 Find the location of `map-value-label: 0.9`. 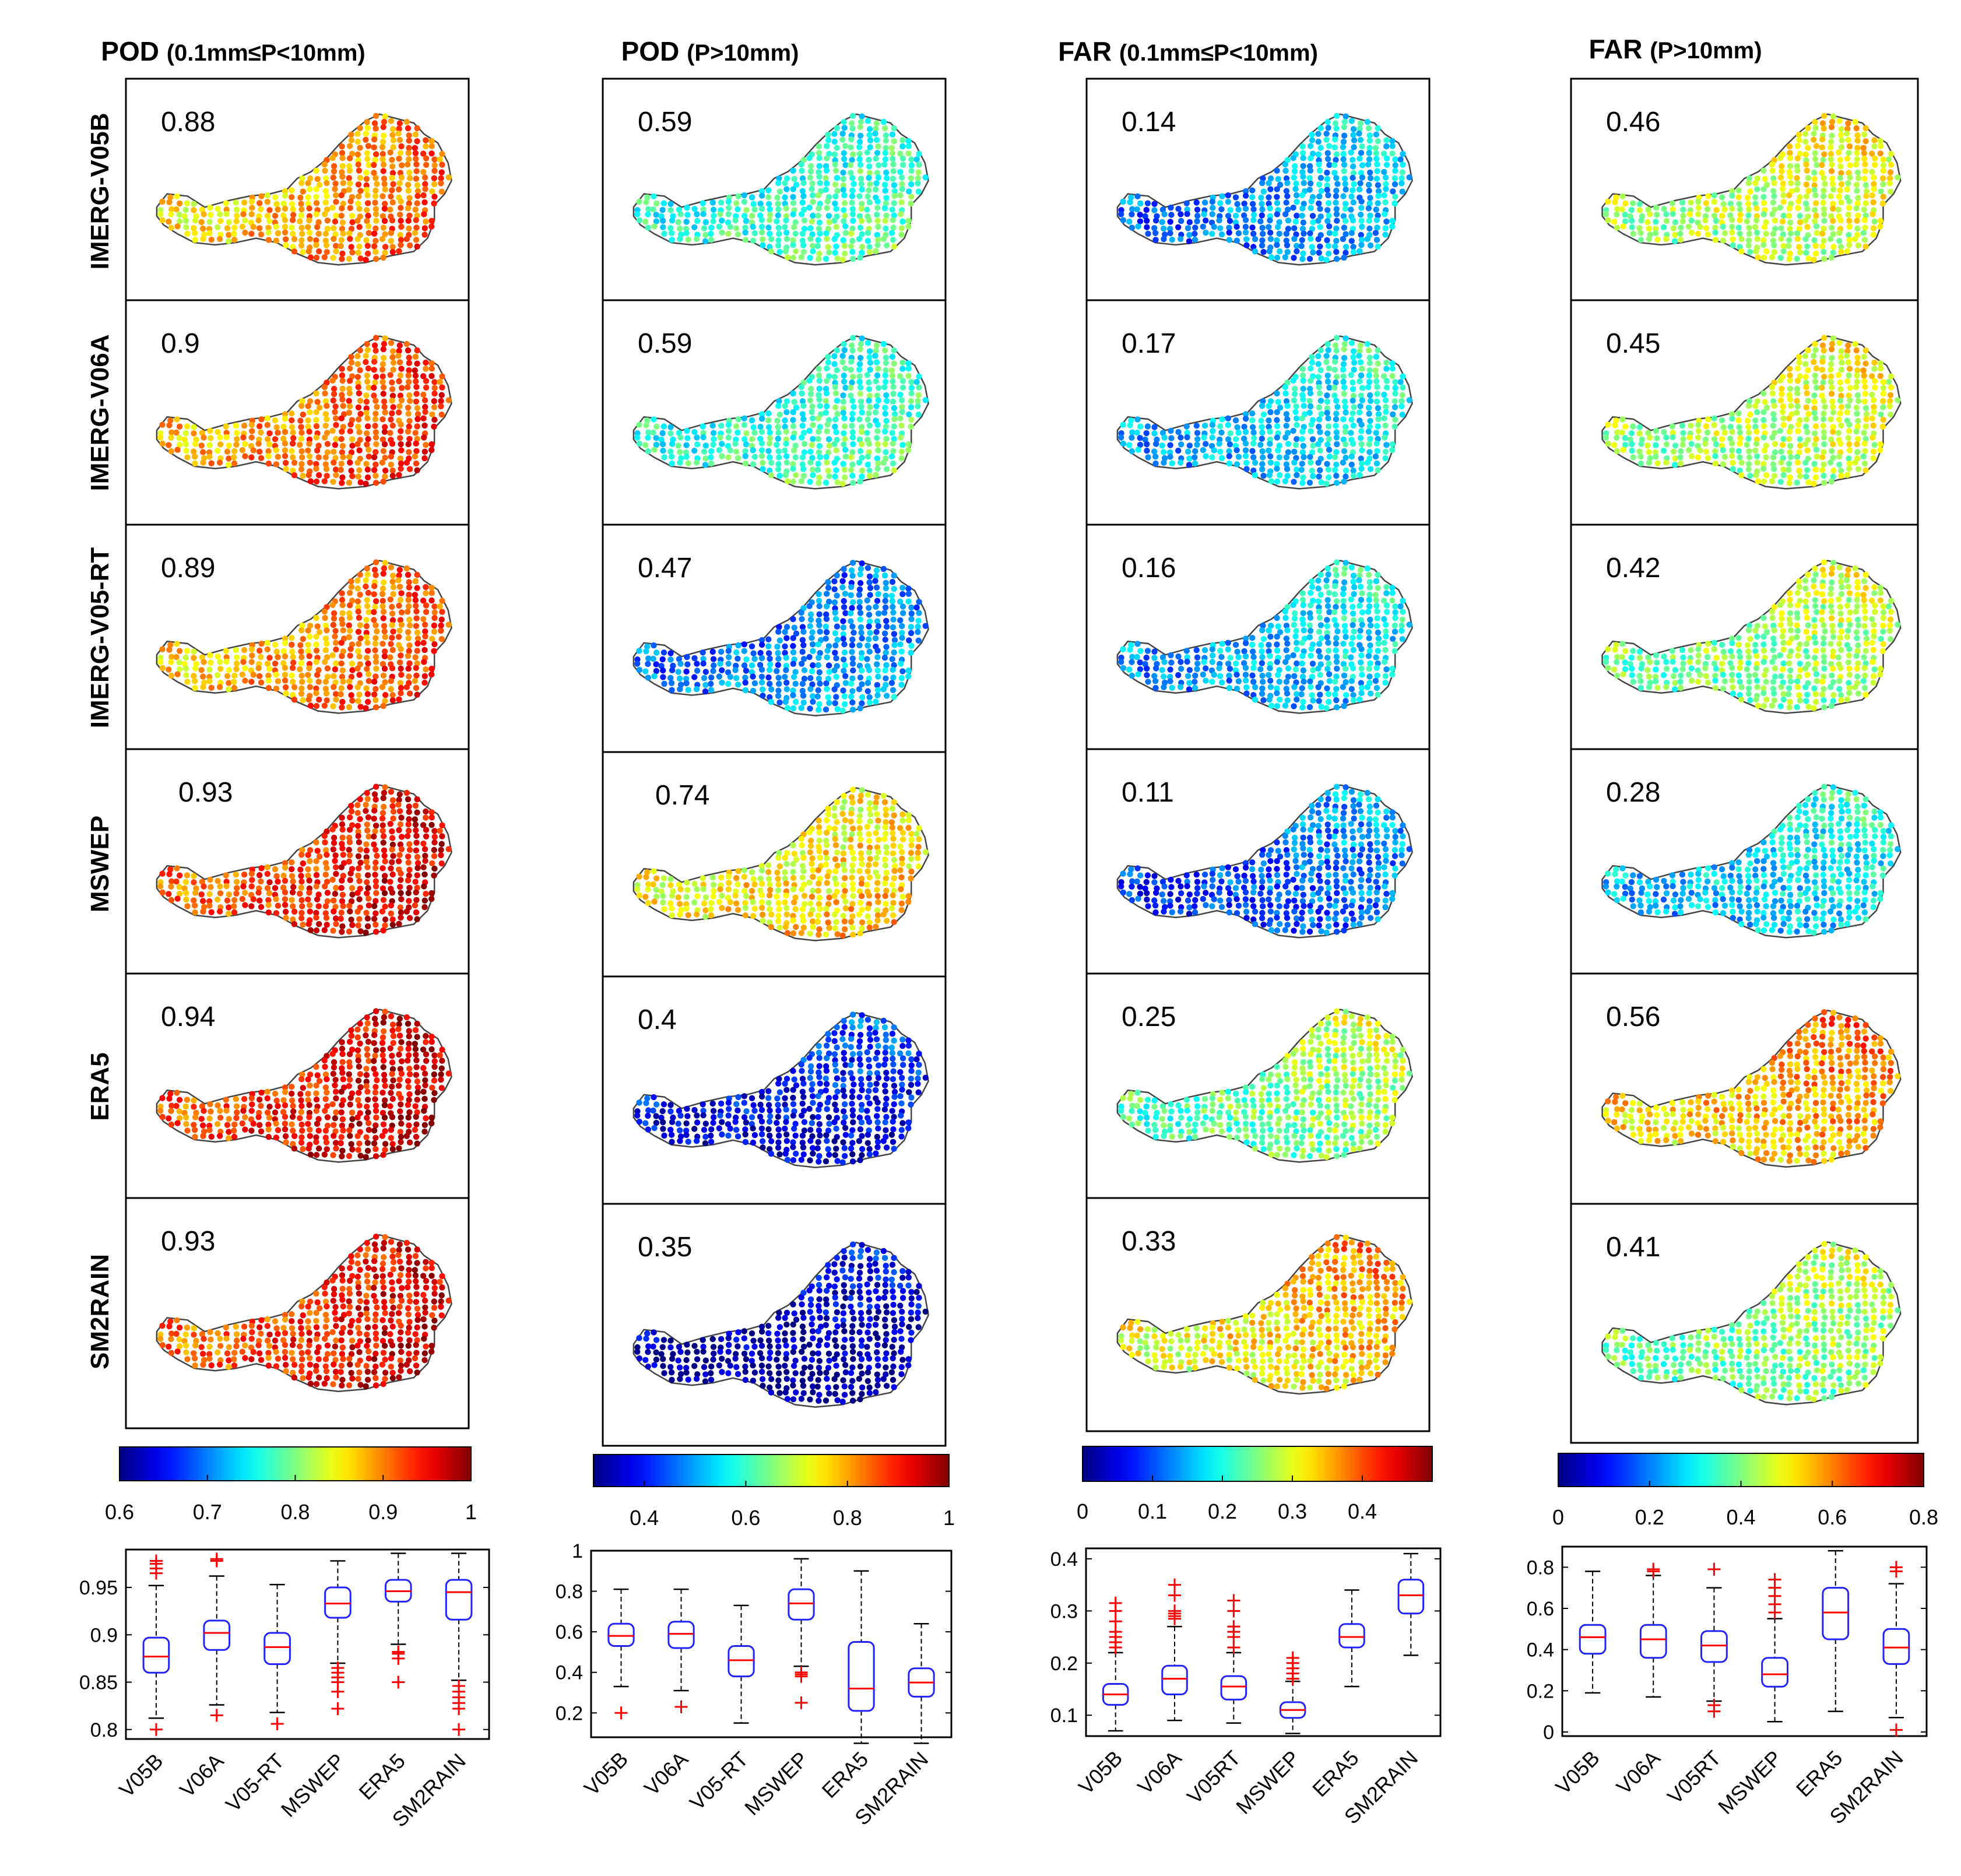

map-value-label: 0.9 is located at coordinates (180, 343).